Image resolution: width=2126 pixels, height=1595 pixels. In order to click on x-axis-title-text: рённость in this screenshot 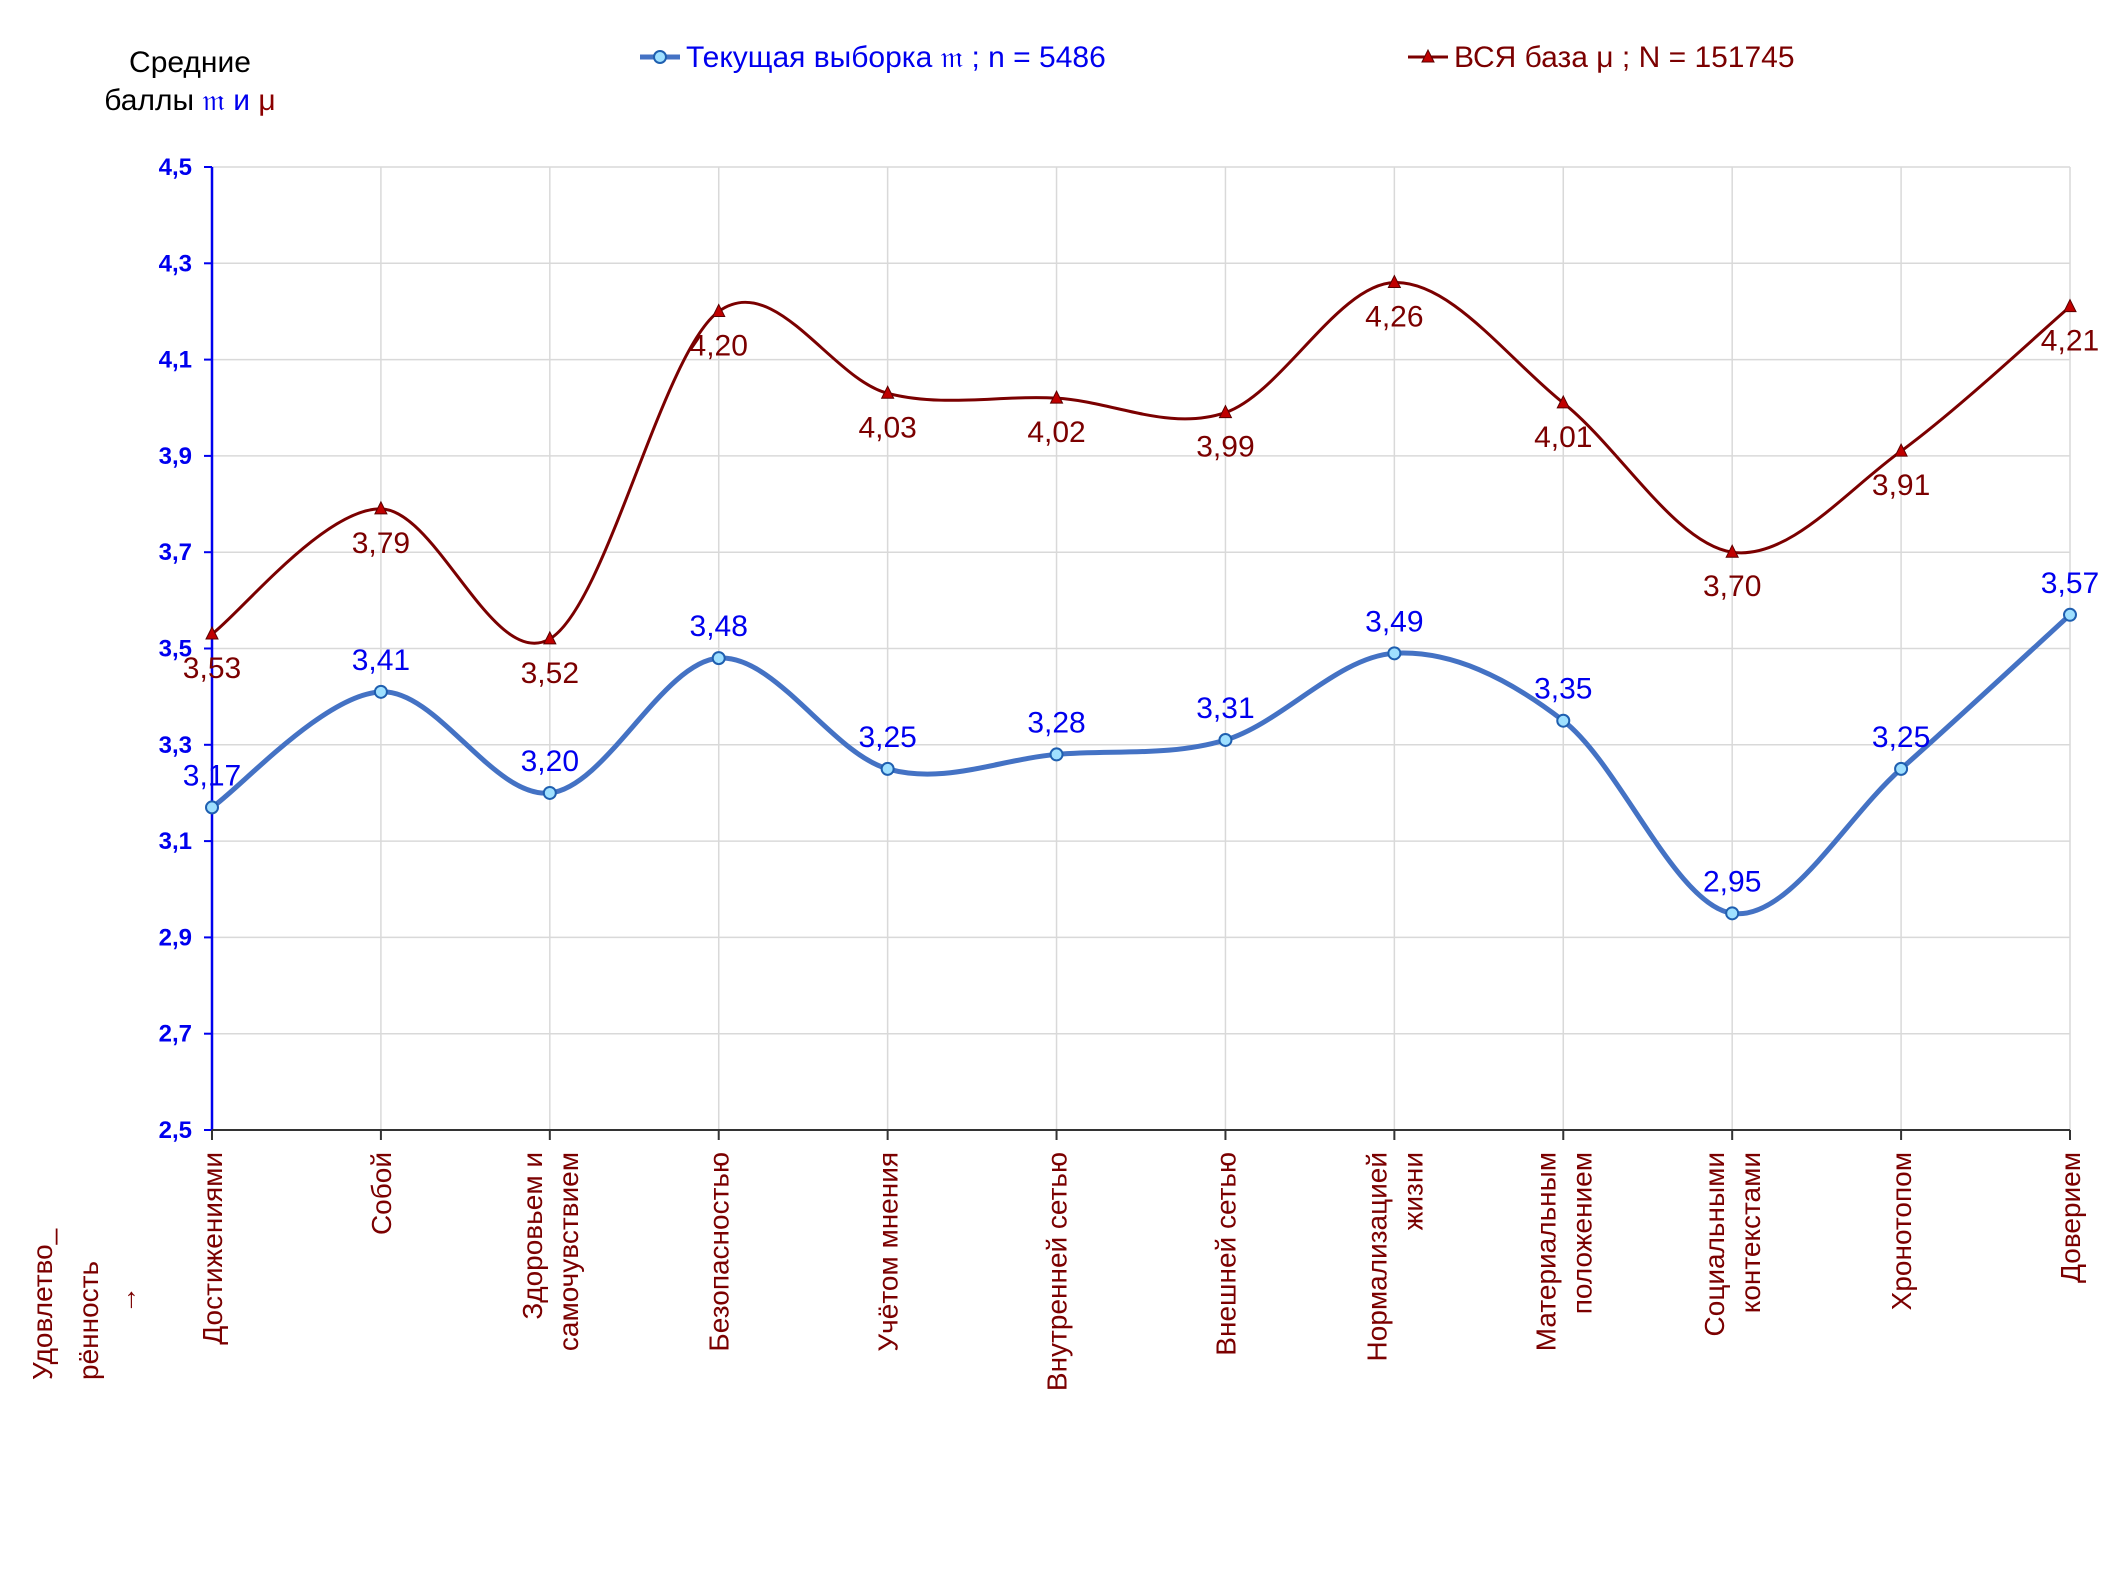, I will do `click(88, 1320)`.